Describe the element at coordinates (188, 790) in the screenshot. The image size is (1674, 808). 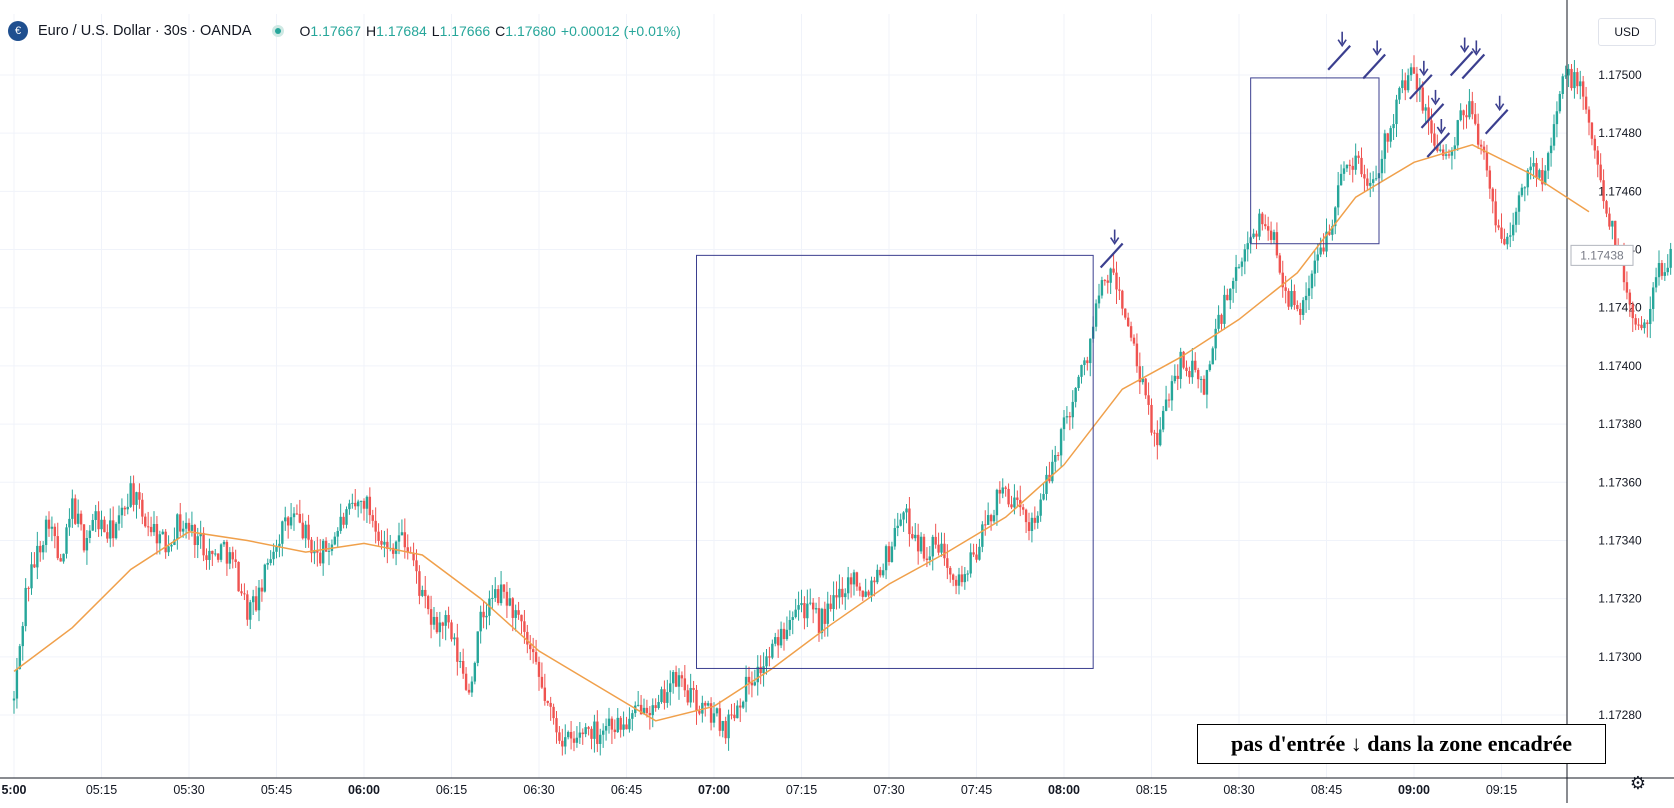
I see `x-tick-label: 05:30` at that location.